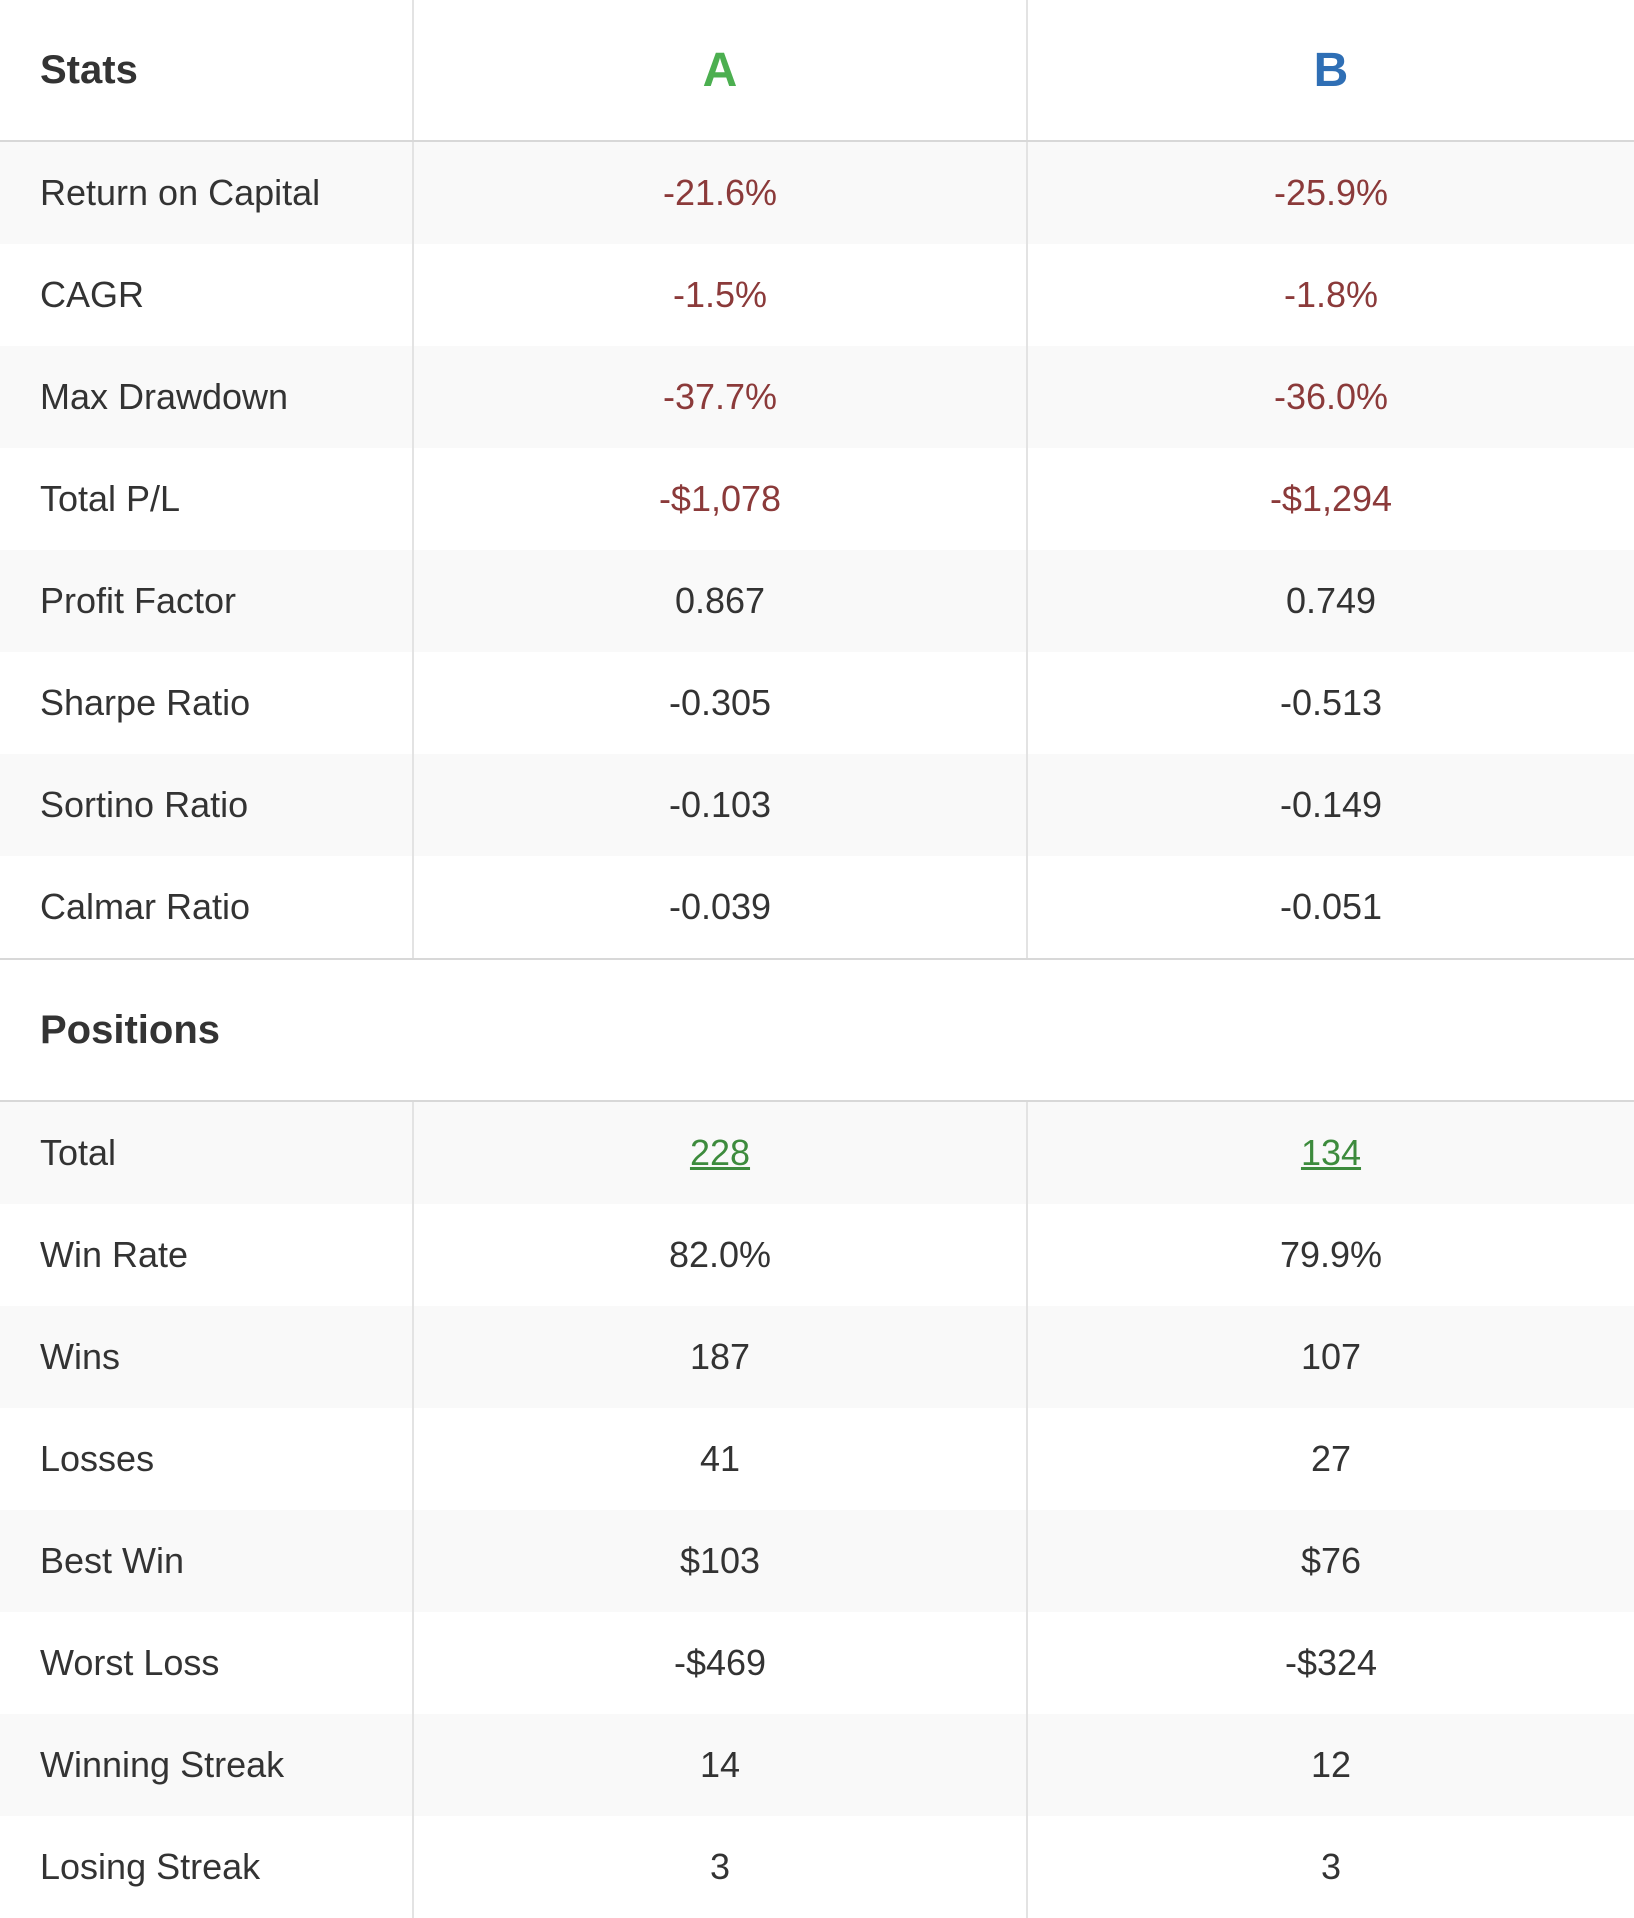  I want to click on stats-title: Stats, so click(207, 70).